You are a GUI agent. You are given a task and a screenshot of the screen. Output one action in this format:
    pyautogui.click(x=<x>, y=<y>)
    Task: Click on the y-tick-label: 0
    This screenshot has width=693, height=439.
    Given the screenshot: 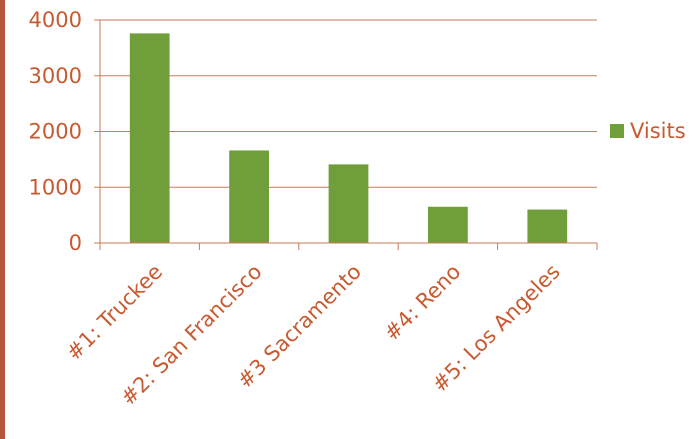 What is the action you would take?
    pyautogui.click(x=75, y=243)
    